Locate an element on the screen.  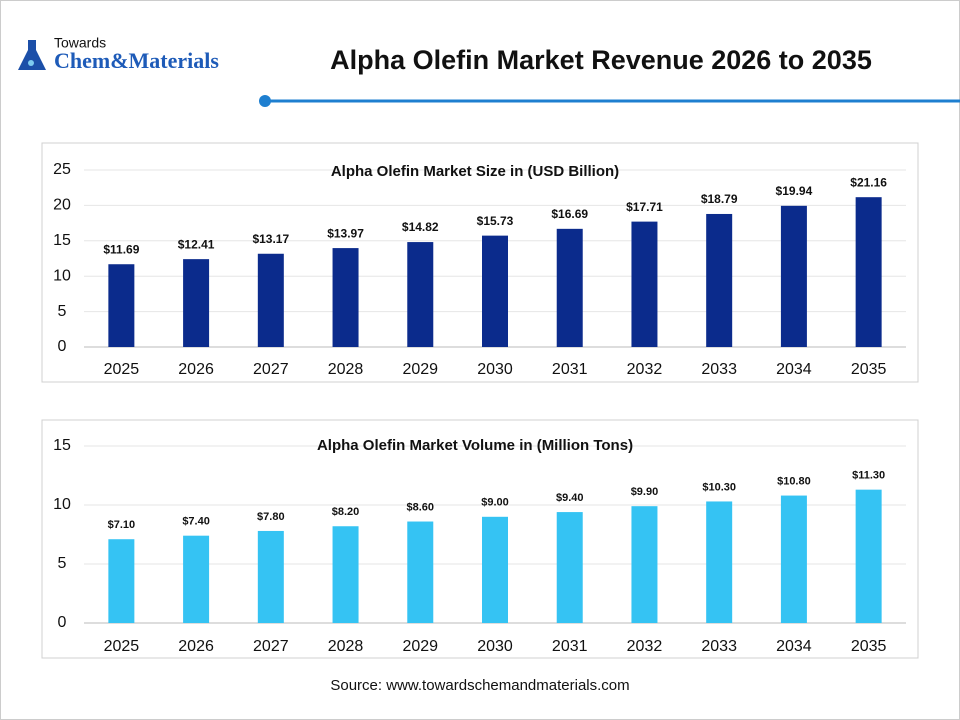
value-label: $7.80 is located at coordinates (271, 517).